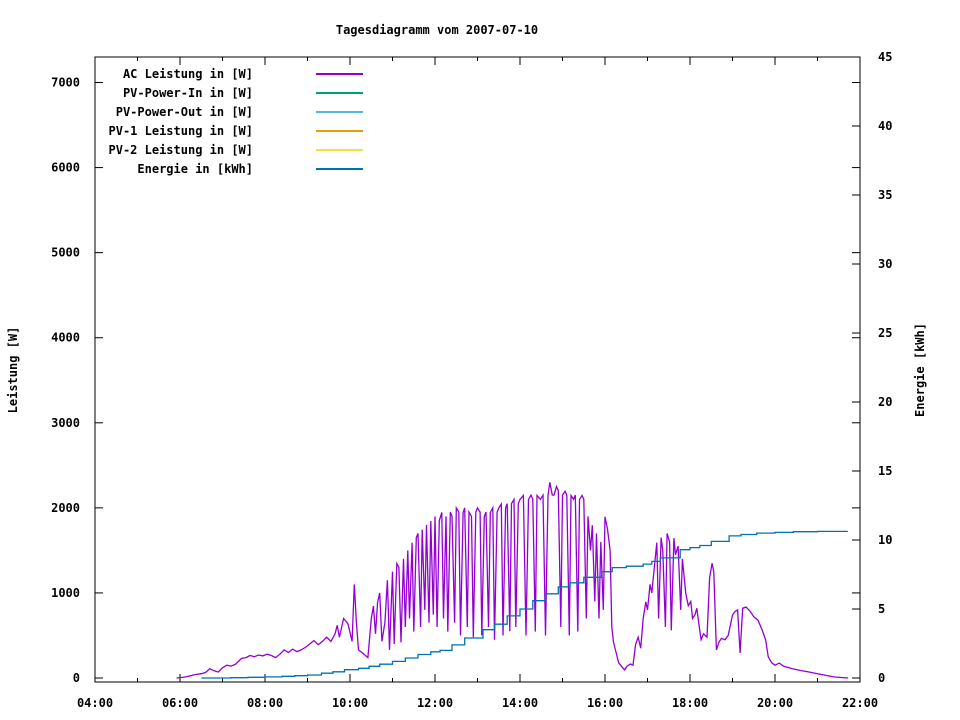 The image size is (960, 720). What do you see at coordinates (885, 402) in the screenshot?
I see `y-right-tick-label: 20` at bounding box center [885, 402].